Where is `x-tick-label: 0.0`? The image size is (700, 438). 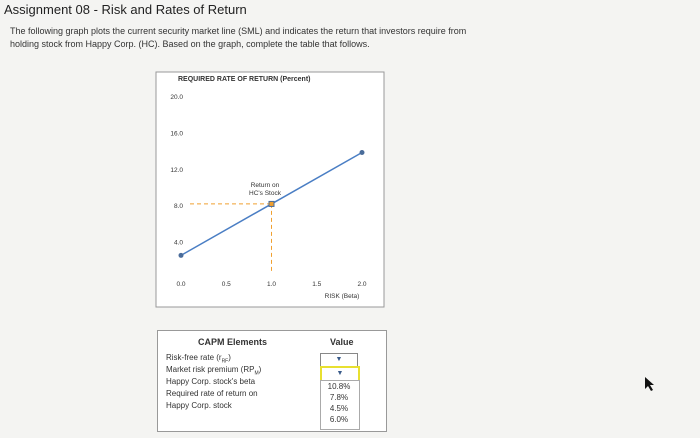
x-tick-label: 0.0 is located at coordinates (180, 284).